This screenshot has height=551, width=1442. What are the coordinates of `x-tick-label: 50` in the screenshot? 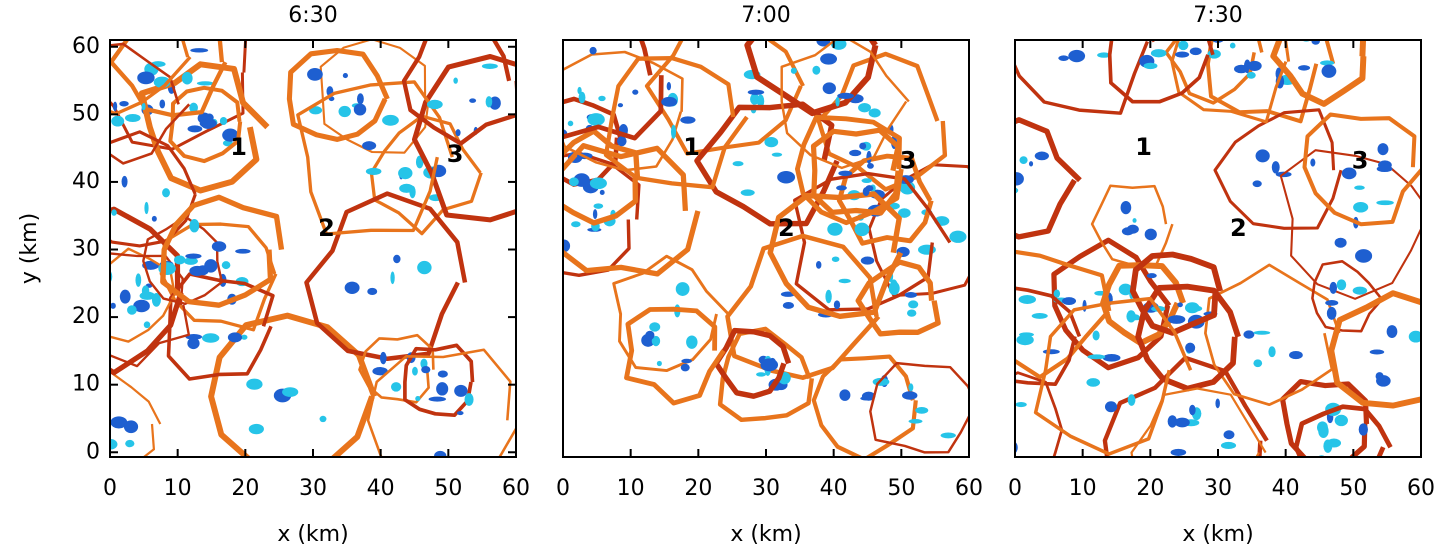 It's located at (448, 488).